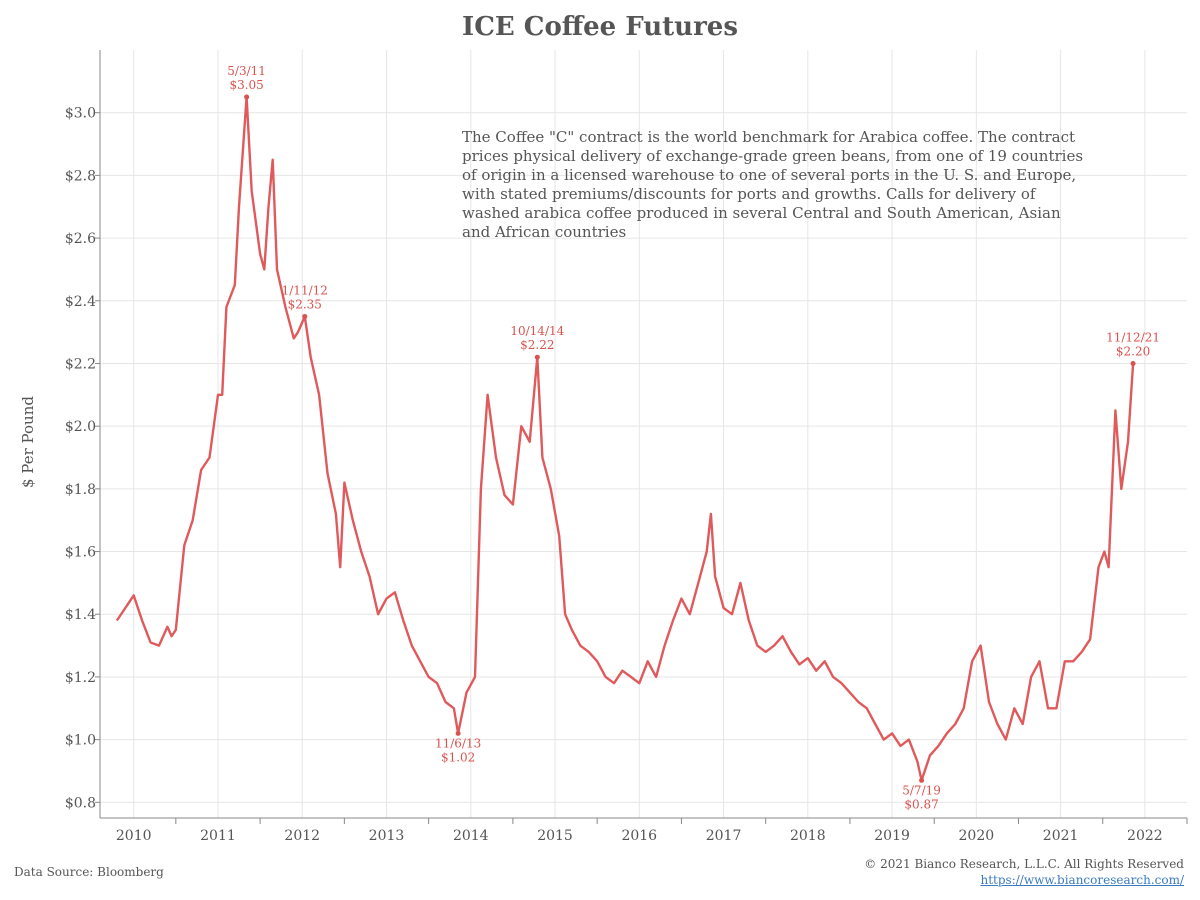 Image resolution: width=1200 pixels, height=900 pixels. Describe the element at coordinates (537, 331) in the screenshot. I see `annotation-date: 10/14/14` at that location.